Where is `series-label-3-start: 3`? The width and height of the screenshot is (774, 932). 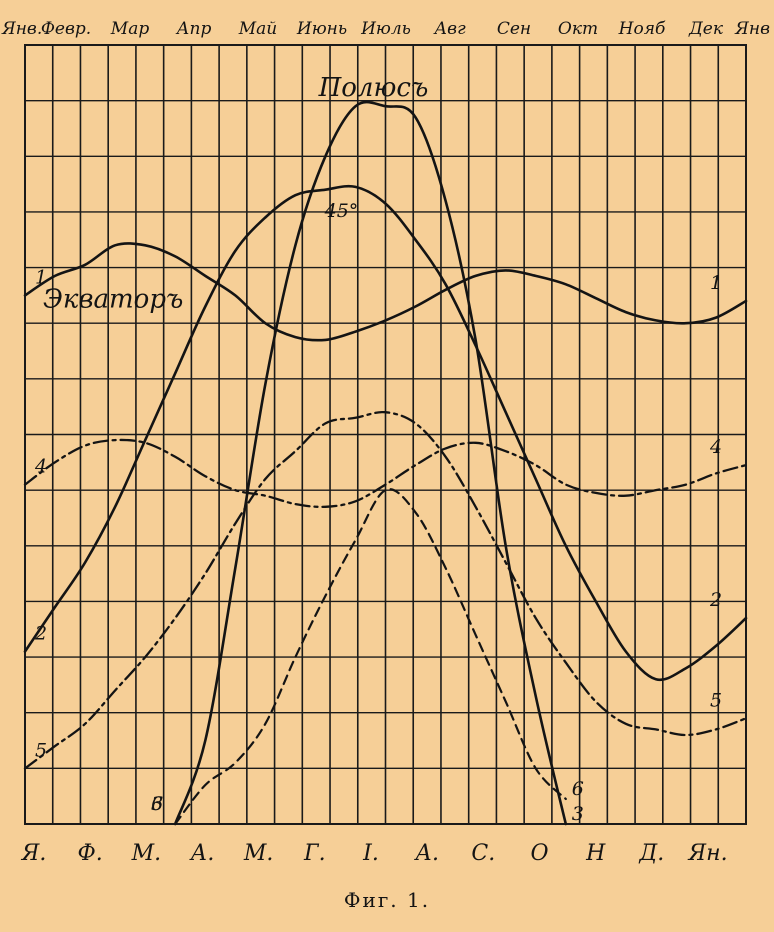 series-label-3-start: 3 is located at coordinates (157, 804).